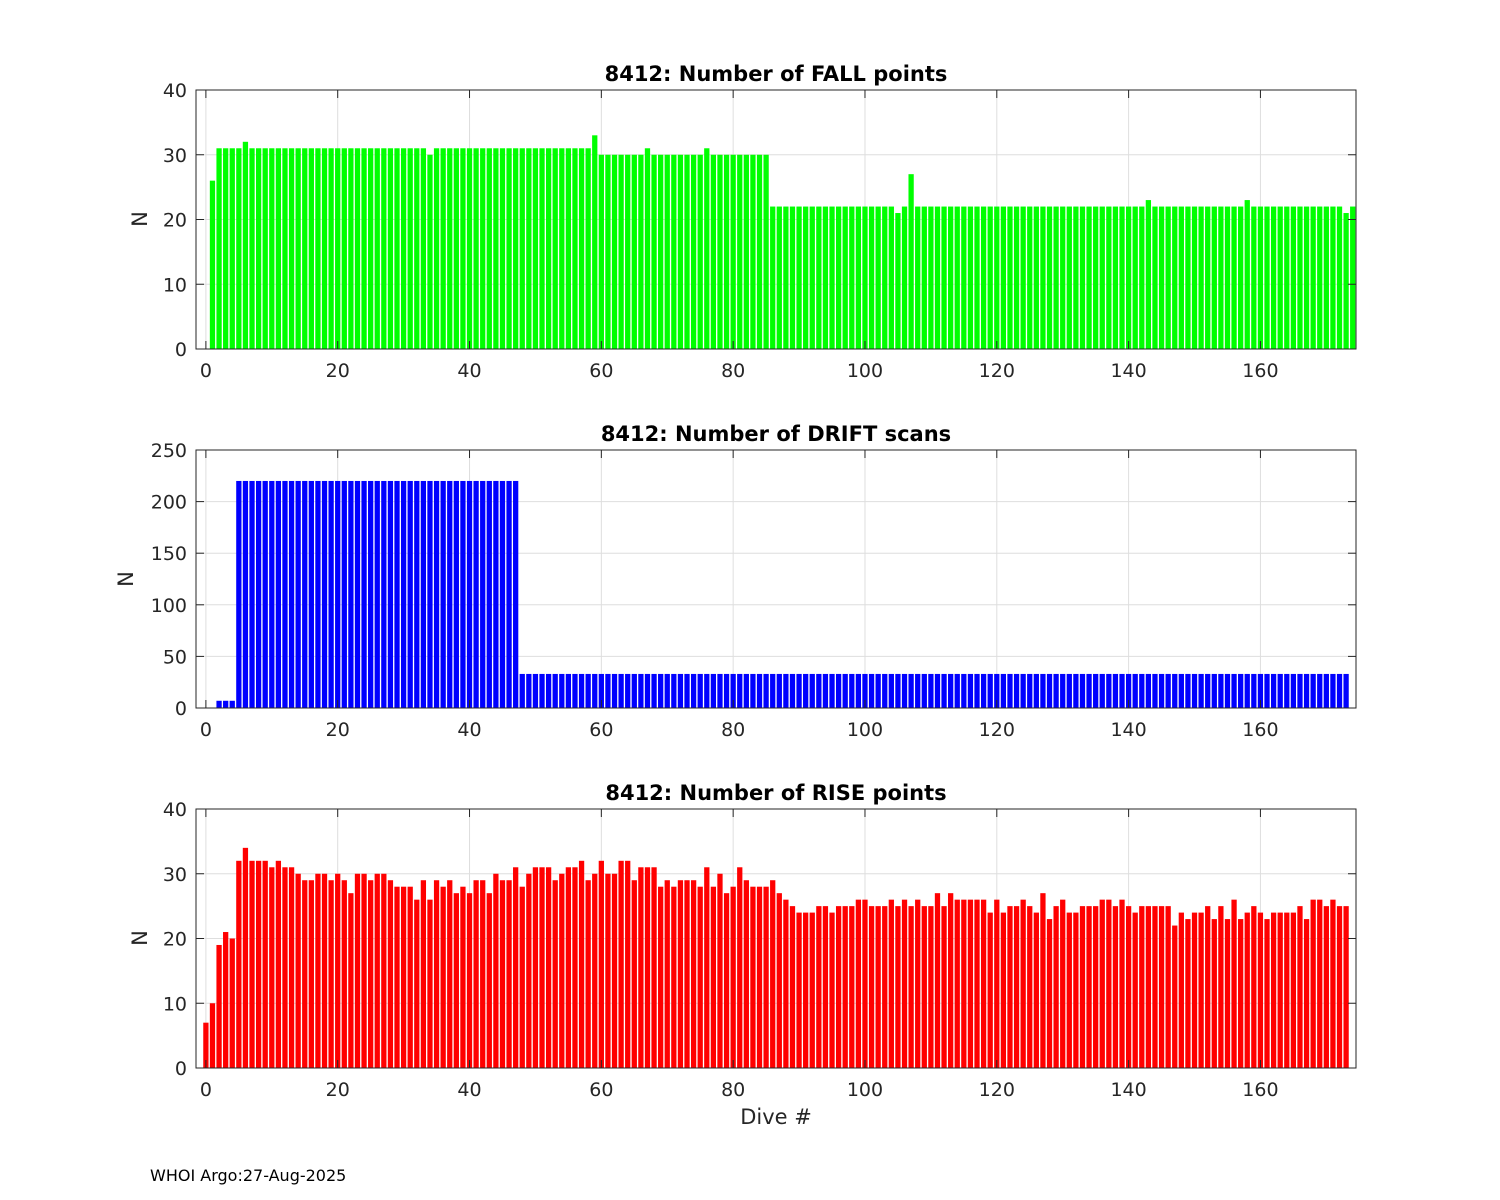  I want to click on fall-x-tick-label: 160, so click(1260, 371).